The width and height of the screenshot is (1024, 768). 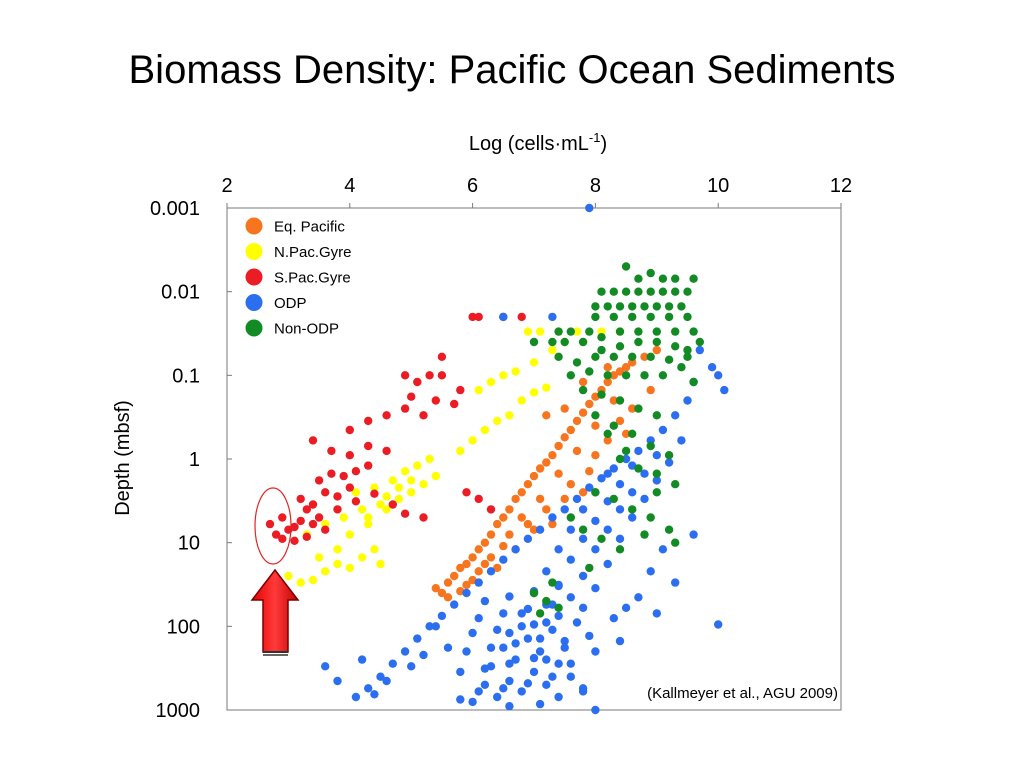 I want to click on legend-label: N.Pac.Gyre, so click(x=313, y=252).